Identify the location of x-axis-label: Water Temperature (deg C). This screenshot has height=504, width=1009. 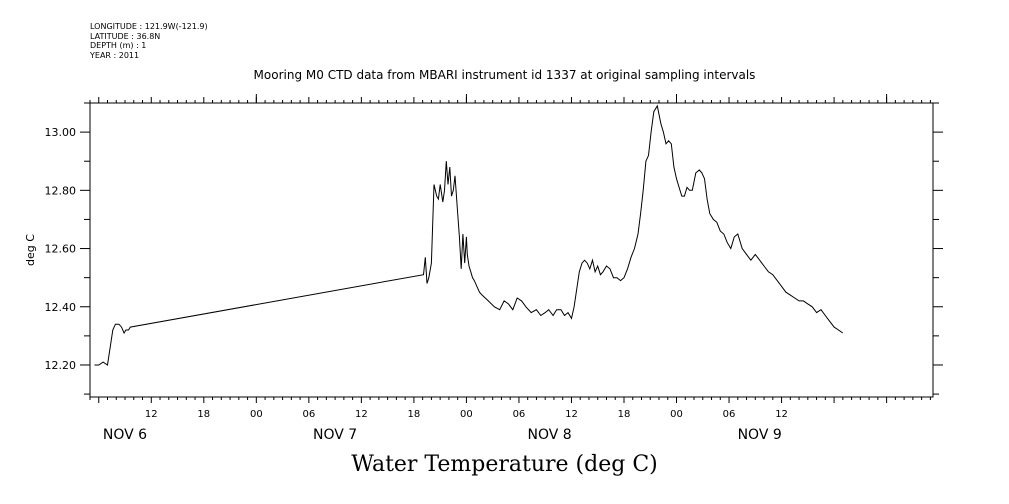
(504, 464).